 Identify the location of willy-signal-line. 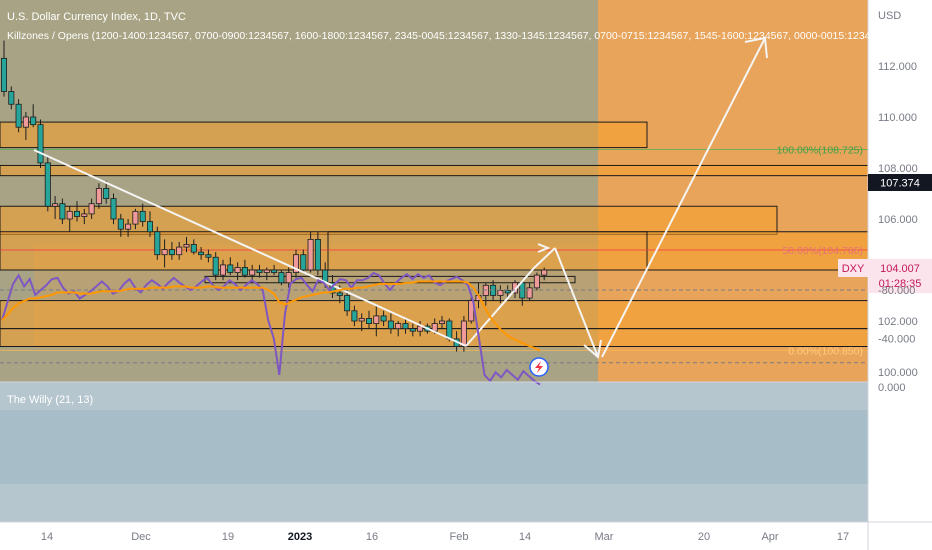
(271, 316).